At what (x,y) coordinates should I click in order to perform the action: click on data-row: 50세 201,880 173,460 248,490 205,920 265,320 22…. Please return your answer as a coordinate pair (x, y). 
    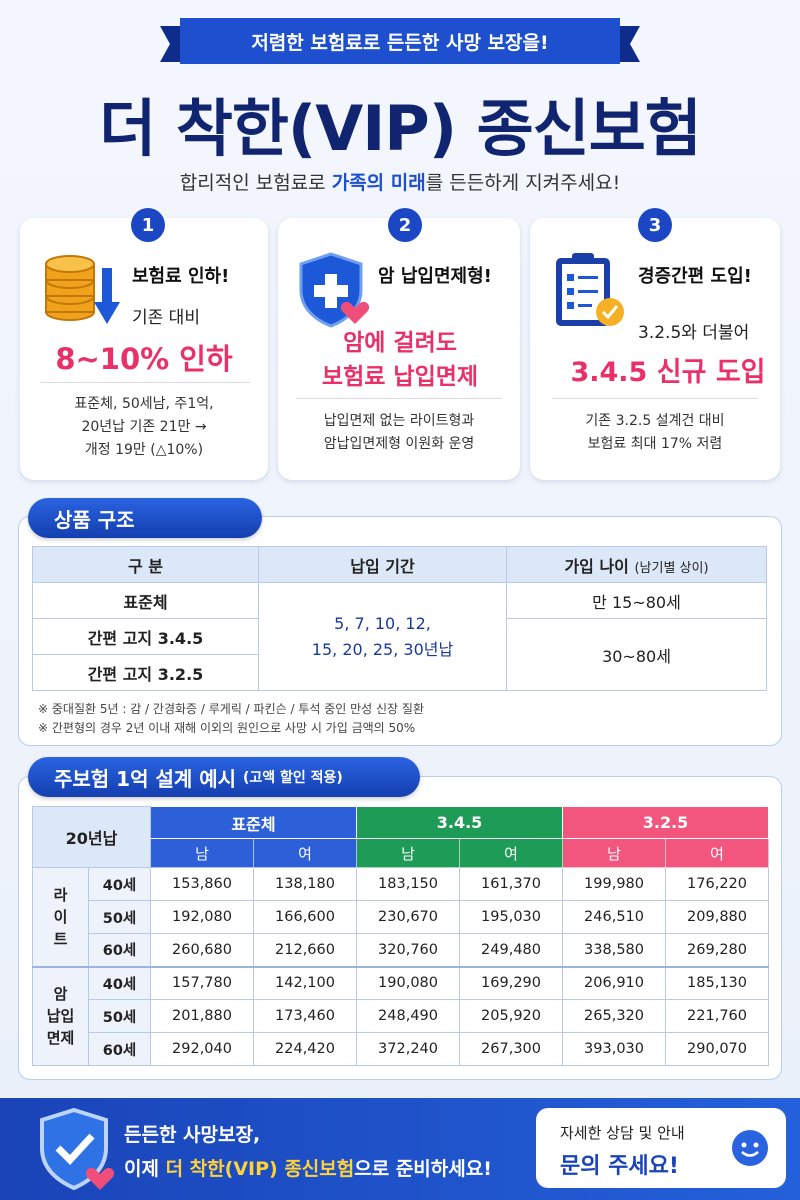
    Looking at the image, I should click on (401, 1016).